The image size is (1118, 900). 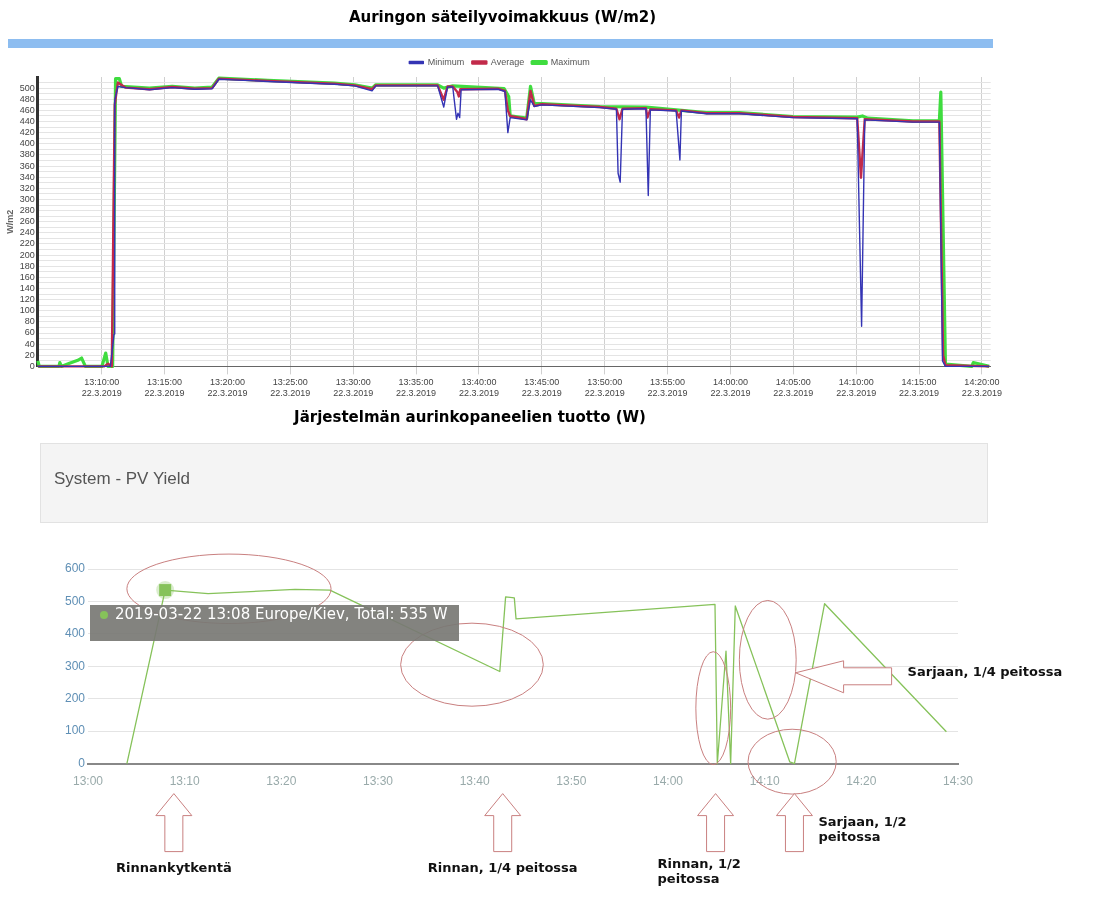 I want to click on text: Rinnan, 1/2 peitossa, so click(x=699, y=870).